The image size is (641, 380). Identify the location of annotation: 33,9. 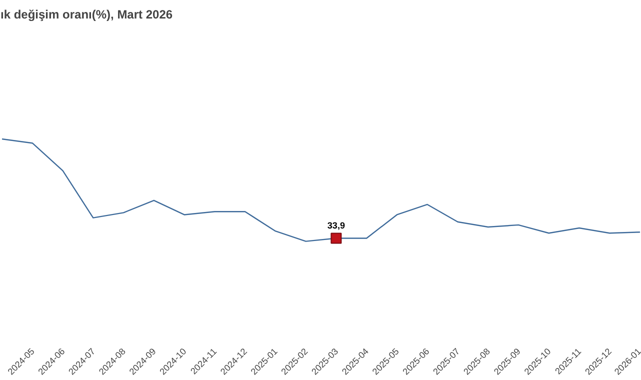
(336, 225).